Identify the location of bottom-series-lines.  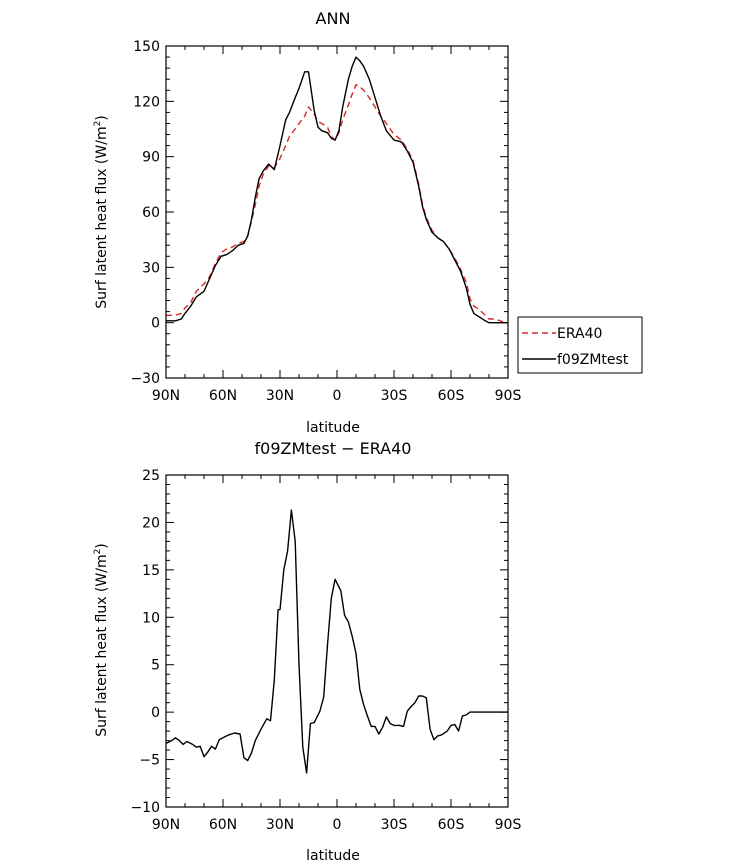
(336, 641).